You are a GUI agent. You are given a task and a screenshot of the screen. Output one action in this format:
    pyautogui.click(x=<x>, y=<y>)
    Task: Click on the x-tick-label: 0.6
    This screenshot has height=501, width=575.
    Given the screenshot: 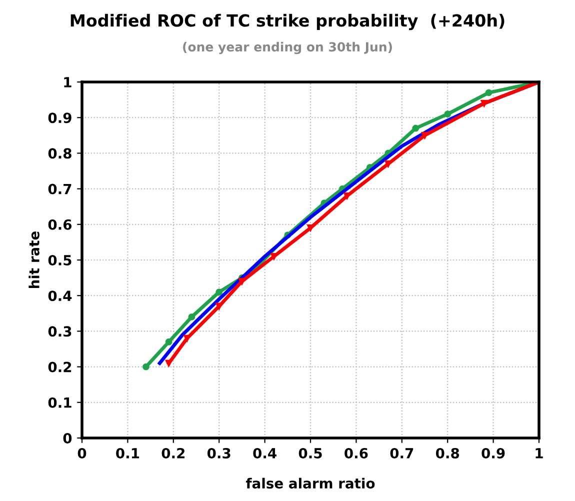 What is the action you would take?
    pyautogui.click(x=356, y=453)
    